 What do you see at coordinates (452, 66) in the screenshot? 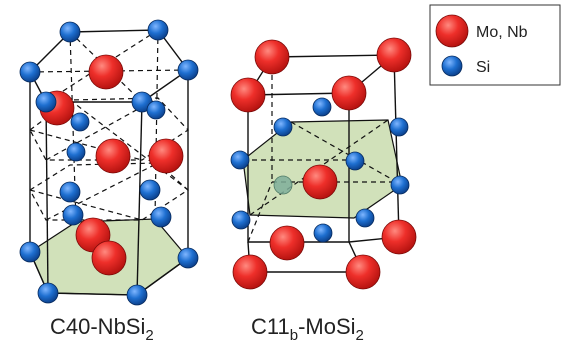
I see `legend-si-swatch` at bounding box center [452, 66].